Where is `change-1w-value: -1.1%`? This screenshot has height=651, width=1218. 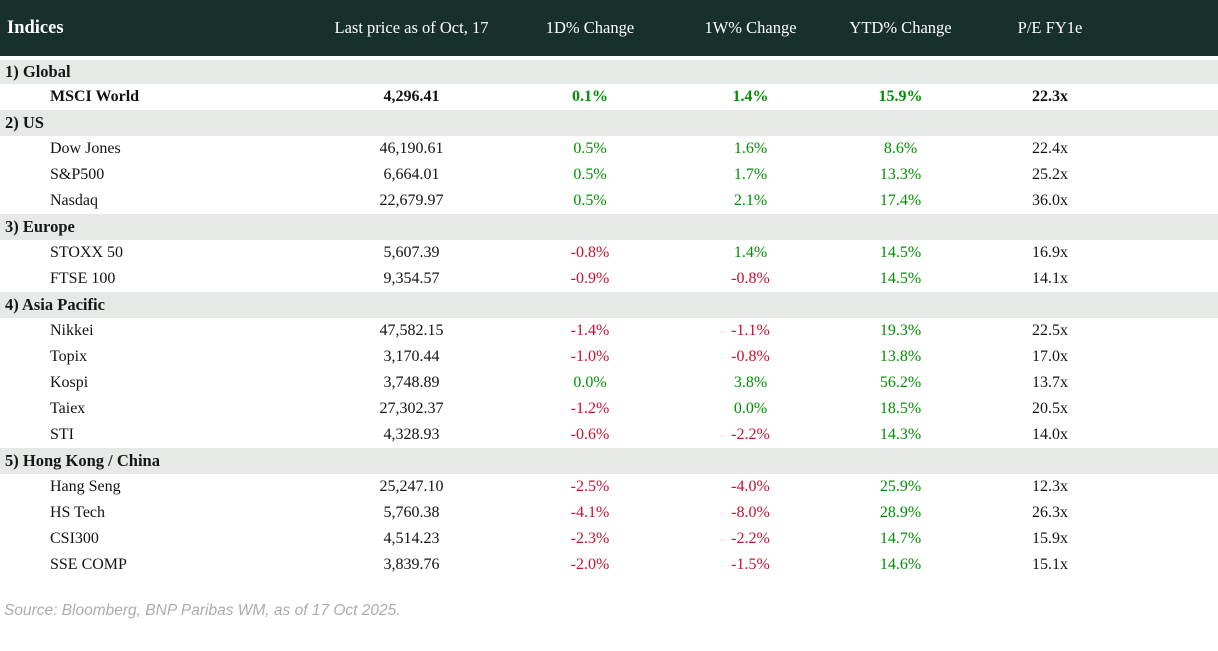 change-1w-value: -1.1% is located at coordinates (750, 331).